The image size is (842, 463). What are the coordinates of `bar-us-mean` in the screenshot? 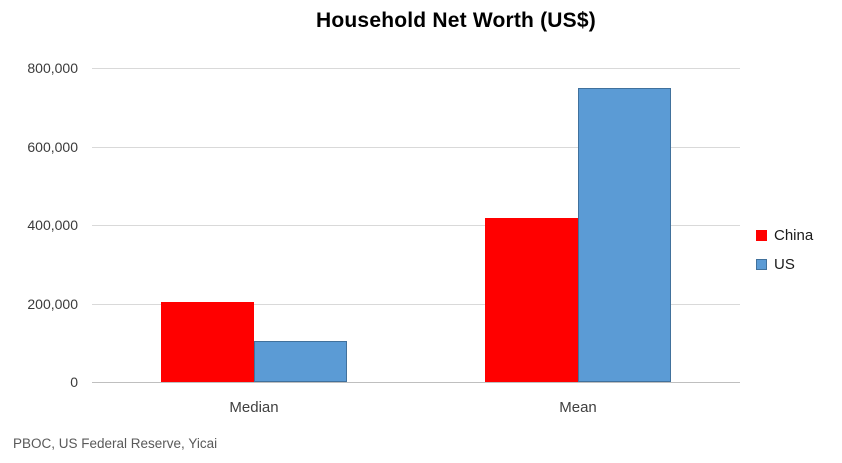 It's located at (624, 235).